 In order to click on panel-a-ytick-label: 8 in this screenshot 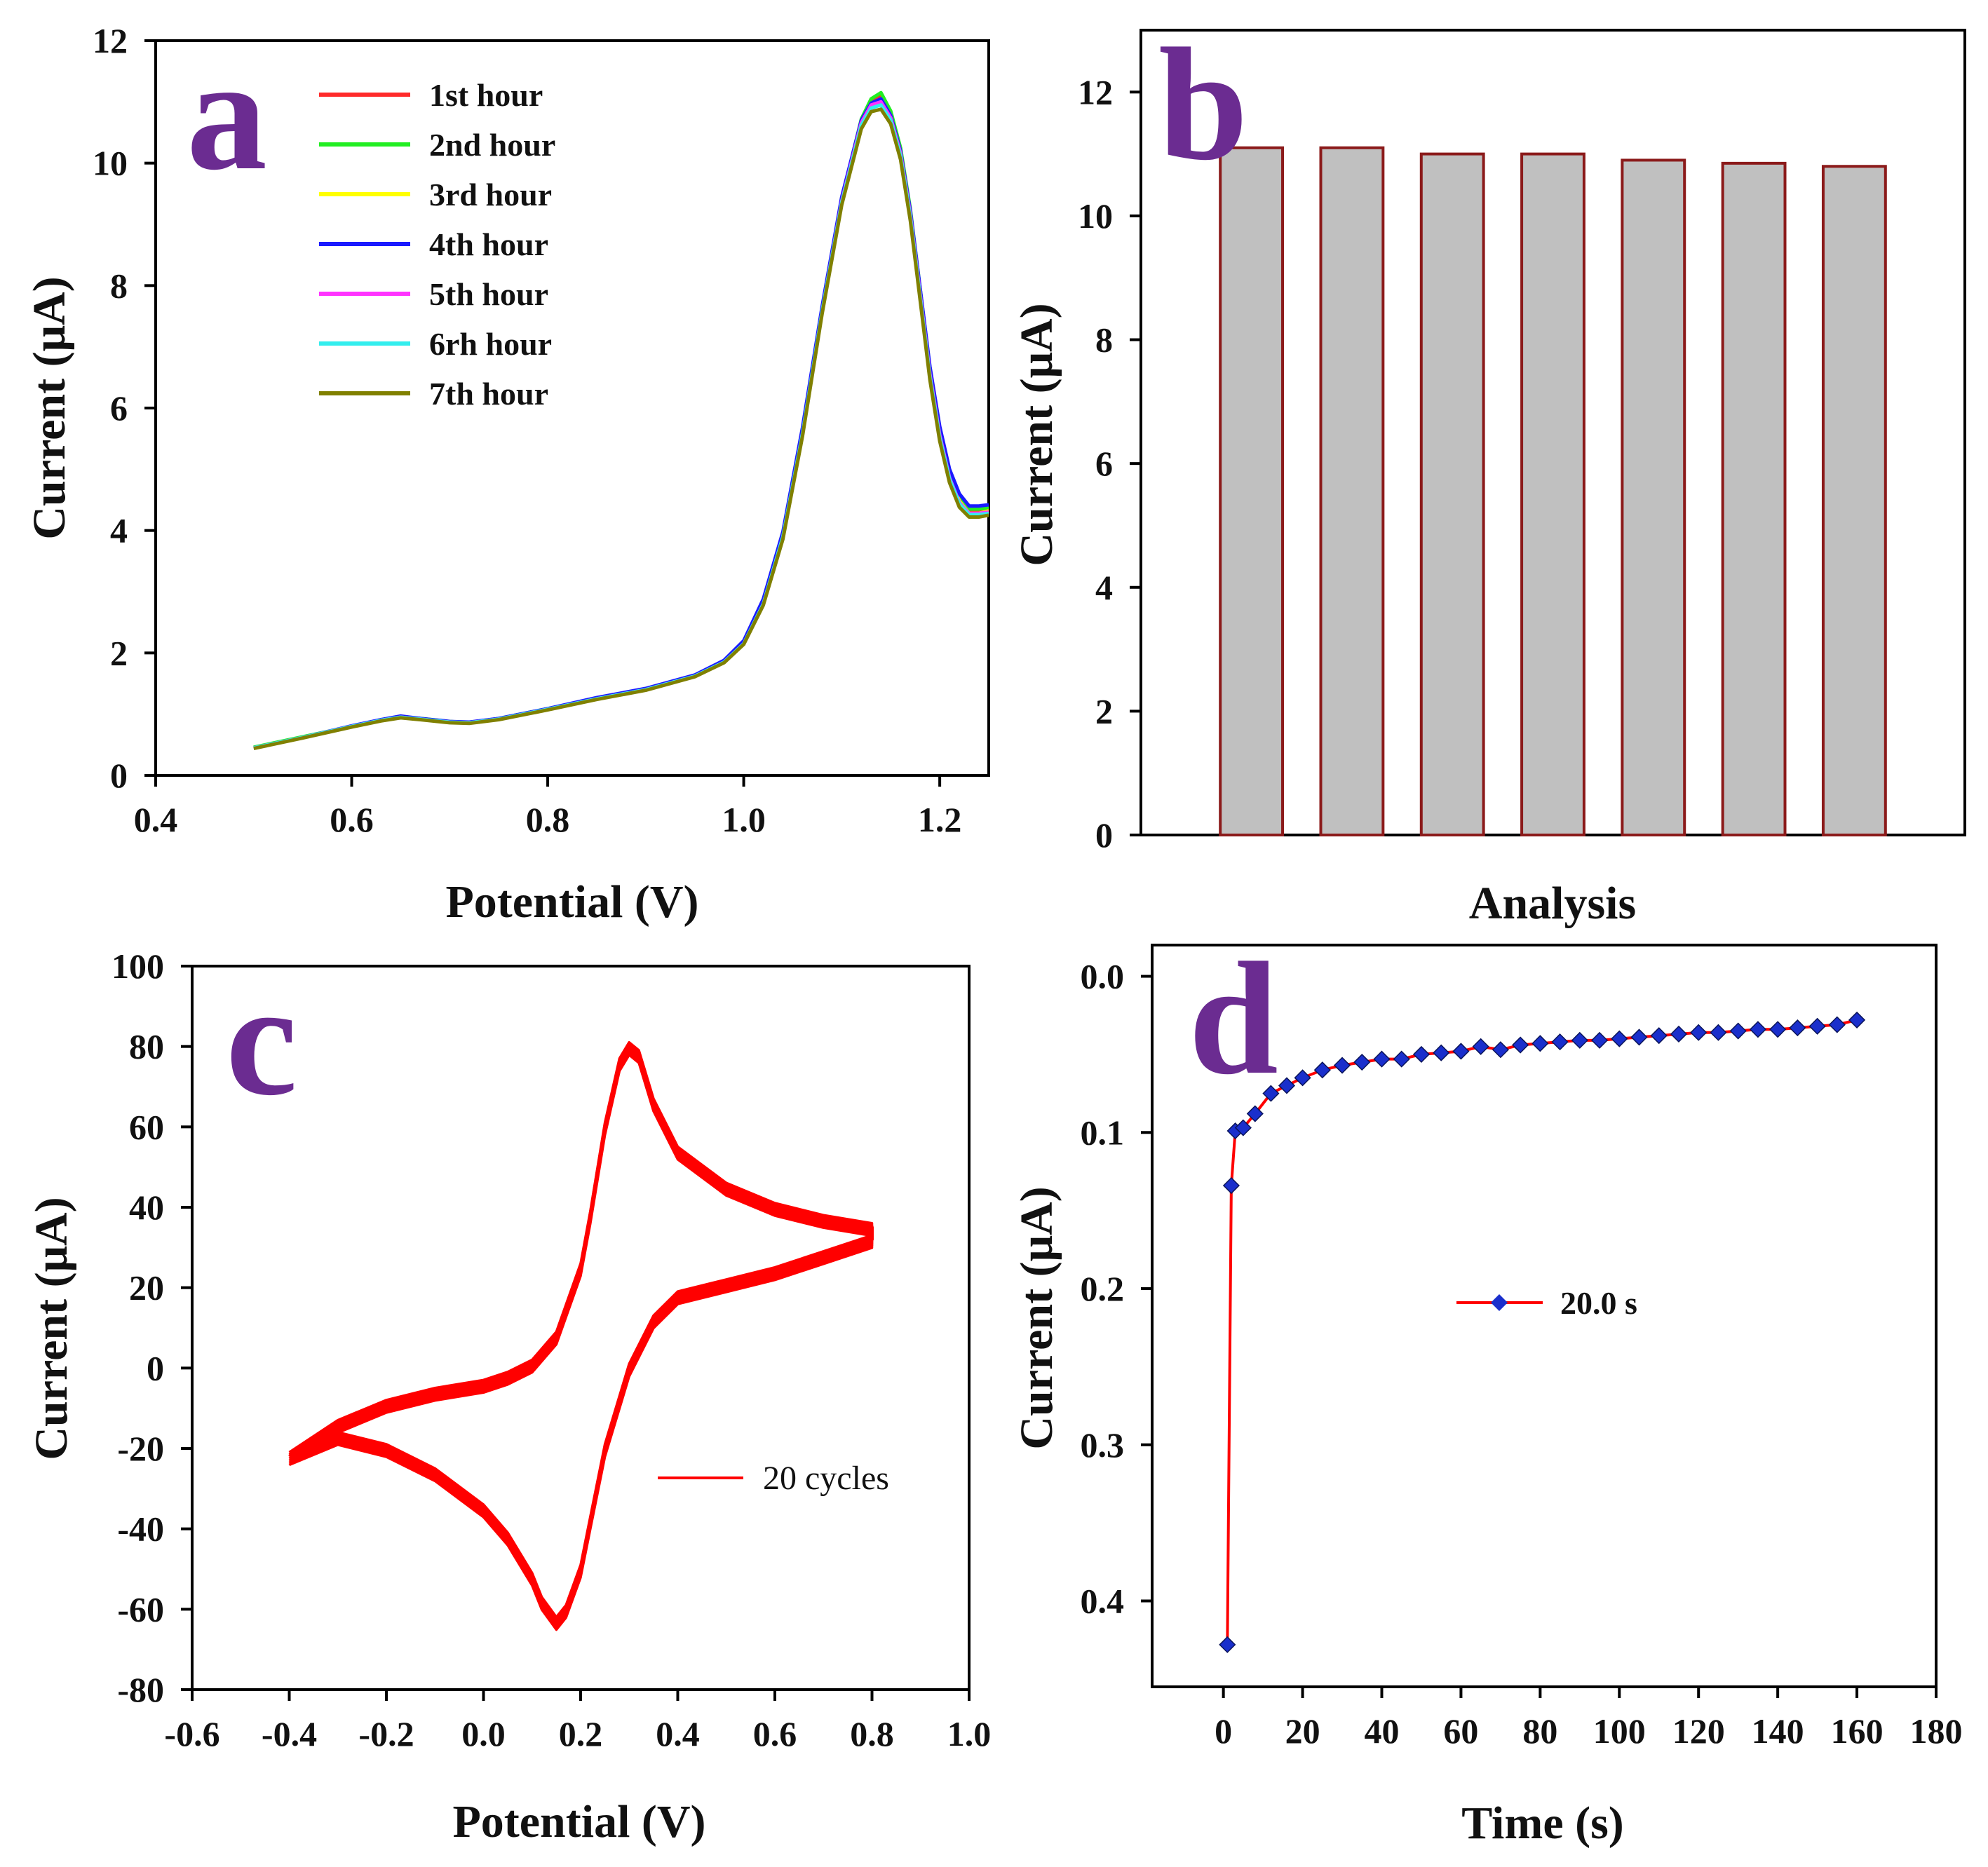, I will do `click(119, 285)`.